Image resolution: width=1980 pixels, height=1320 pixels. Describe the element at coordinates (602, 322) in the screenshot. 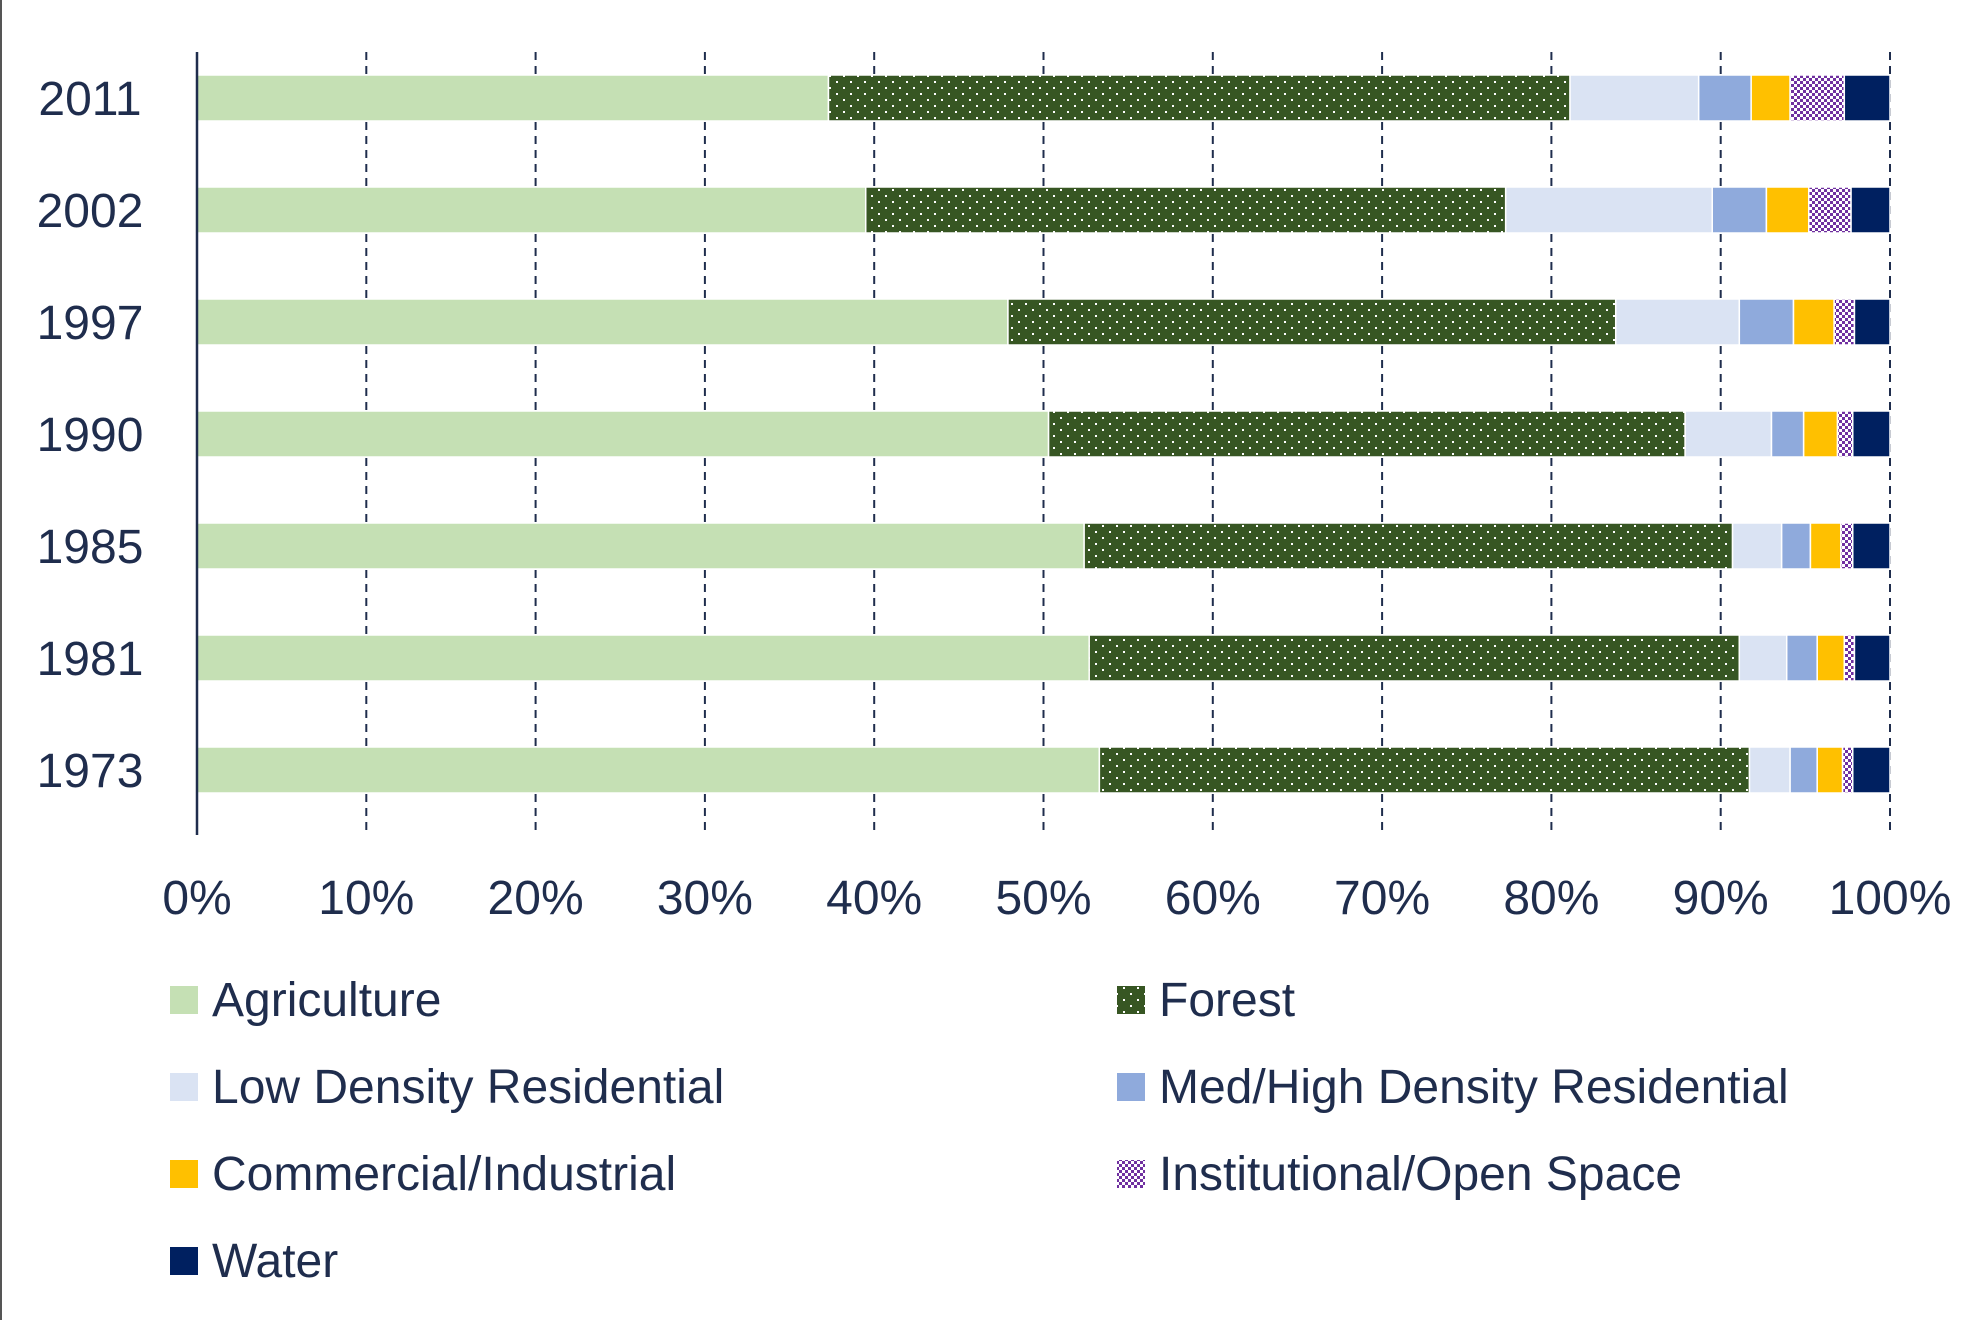

I see `bar-1997-agriculture` at that location.